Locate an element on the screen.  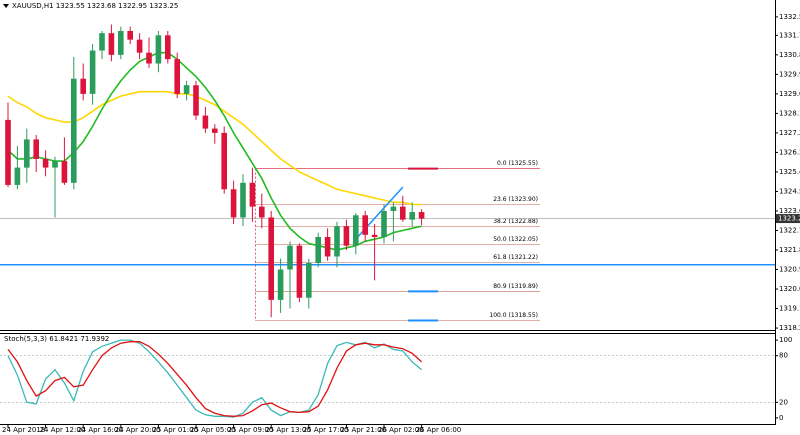
y-tick-label: 1330.80 is located at coordinates (789, 55).